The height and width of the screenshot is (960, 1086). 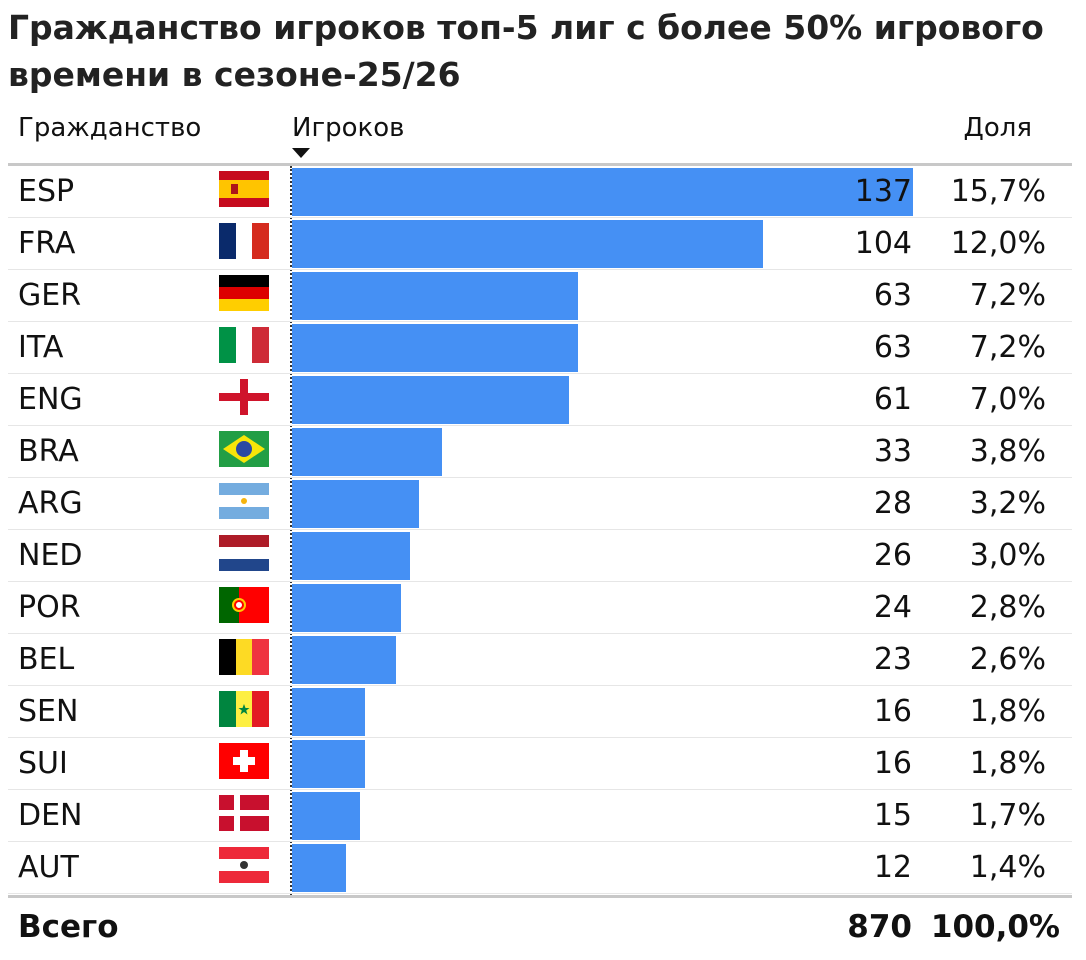 I want to click on table-row: BEL 23 2,6%, so click(x=543, y=660).